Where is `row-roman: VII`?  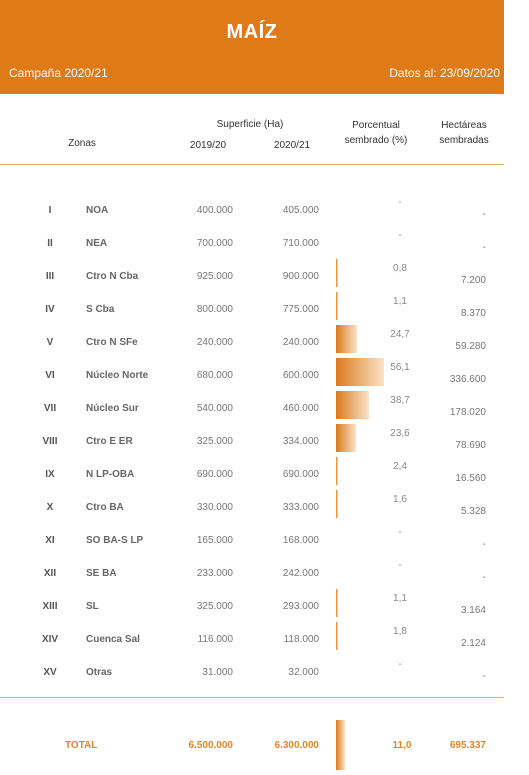
row-roman: VII is located at coordinates (50, 408).